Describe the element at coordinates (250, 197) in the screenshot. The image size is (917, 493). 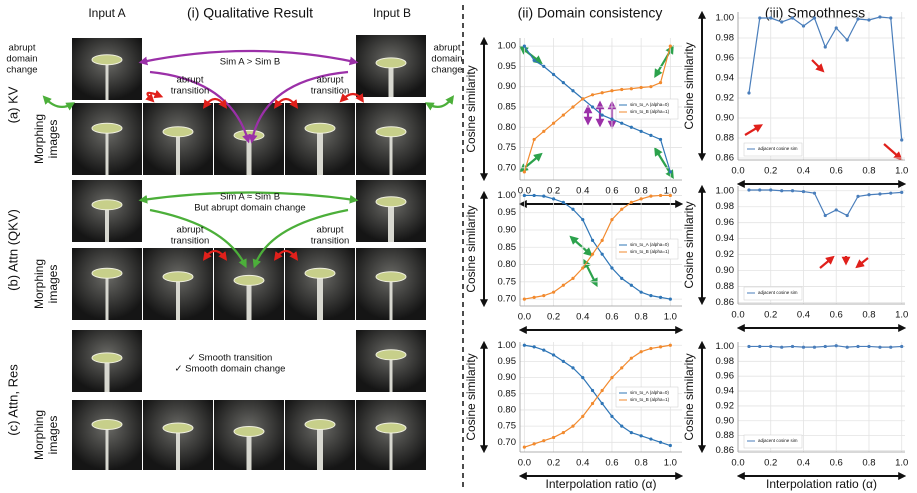
I see `annotation: Sim A ≈ Sim B` at that location.